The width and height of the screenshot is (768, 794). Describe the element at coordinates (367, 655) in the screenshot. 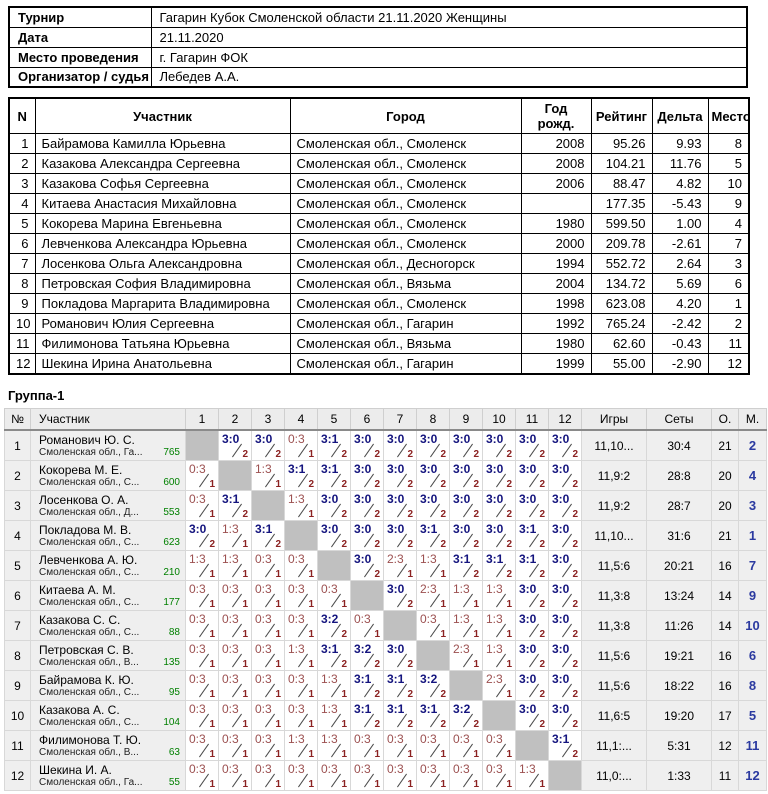

I see `result-cell: 3:2 2` at that location.